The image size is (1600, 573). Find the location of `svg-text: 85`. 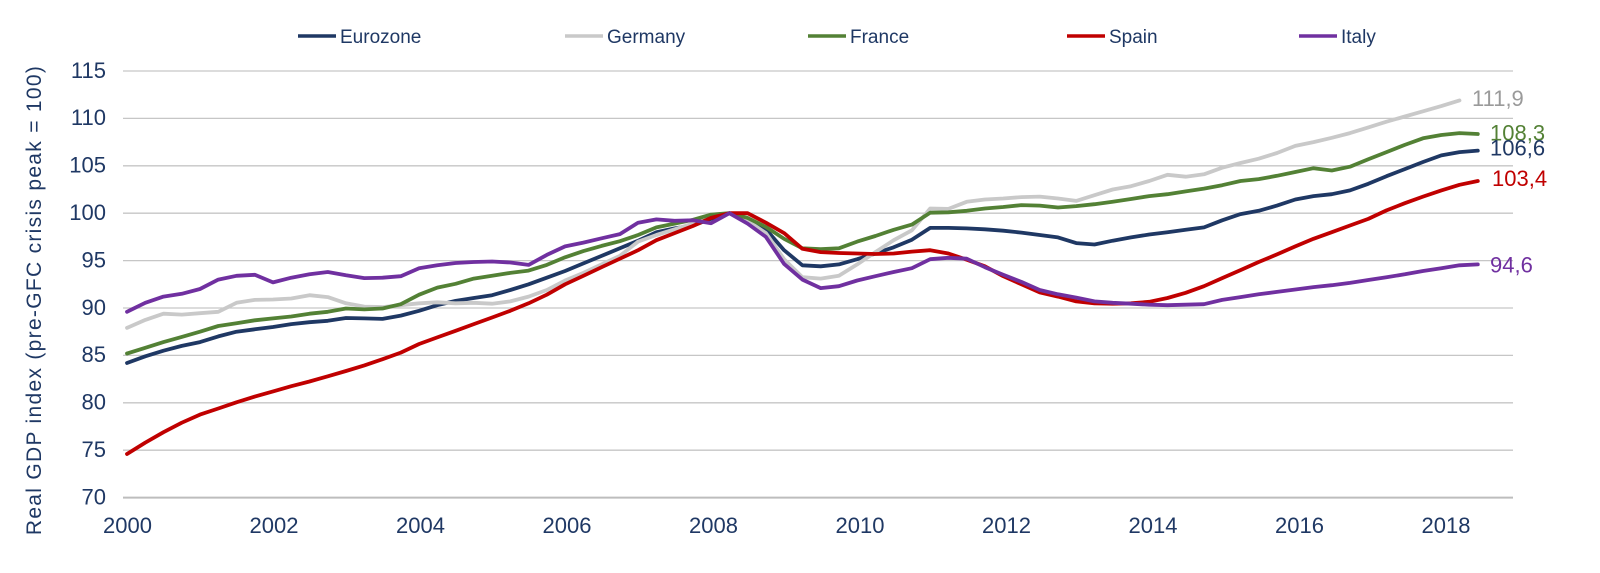

svg-text: 85 is located at coordinates (94, 354).